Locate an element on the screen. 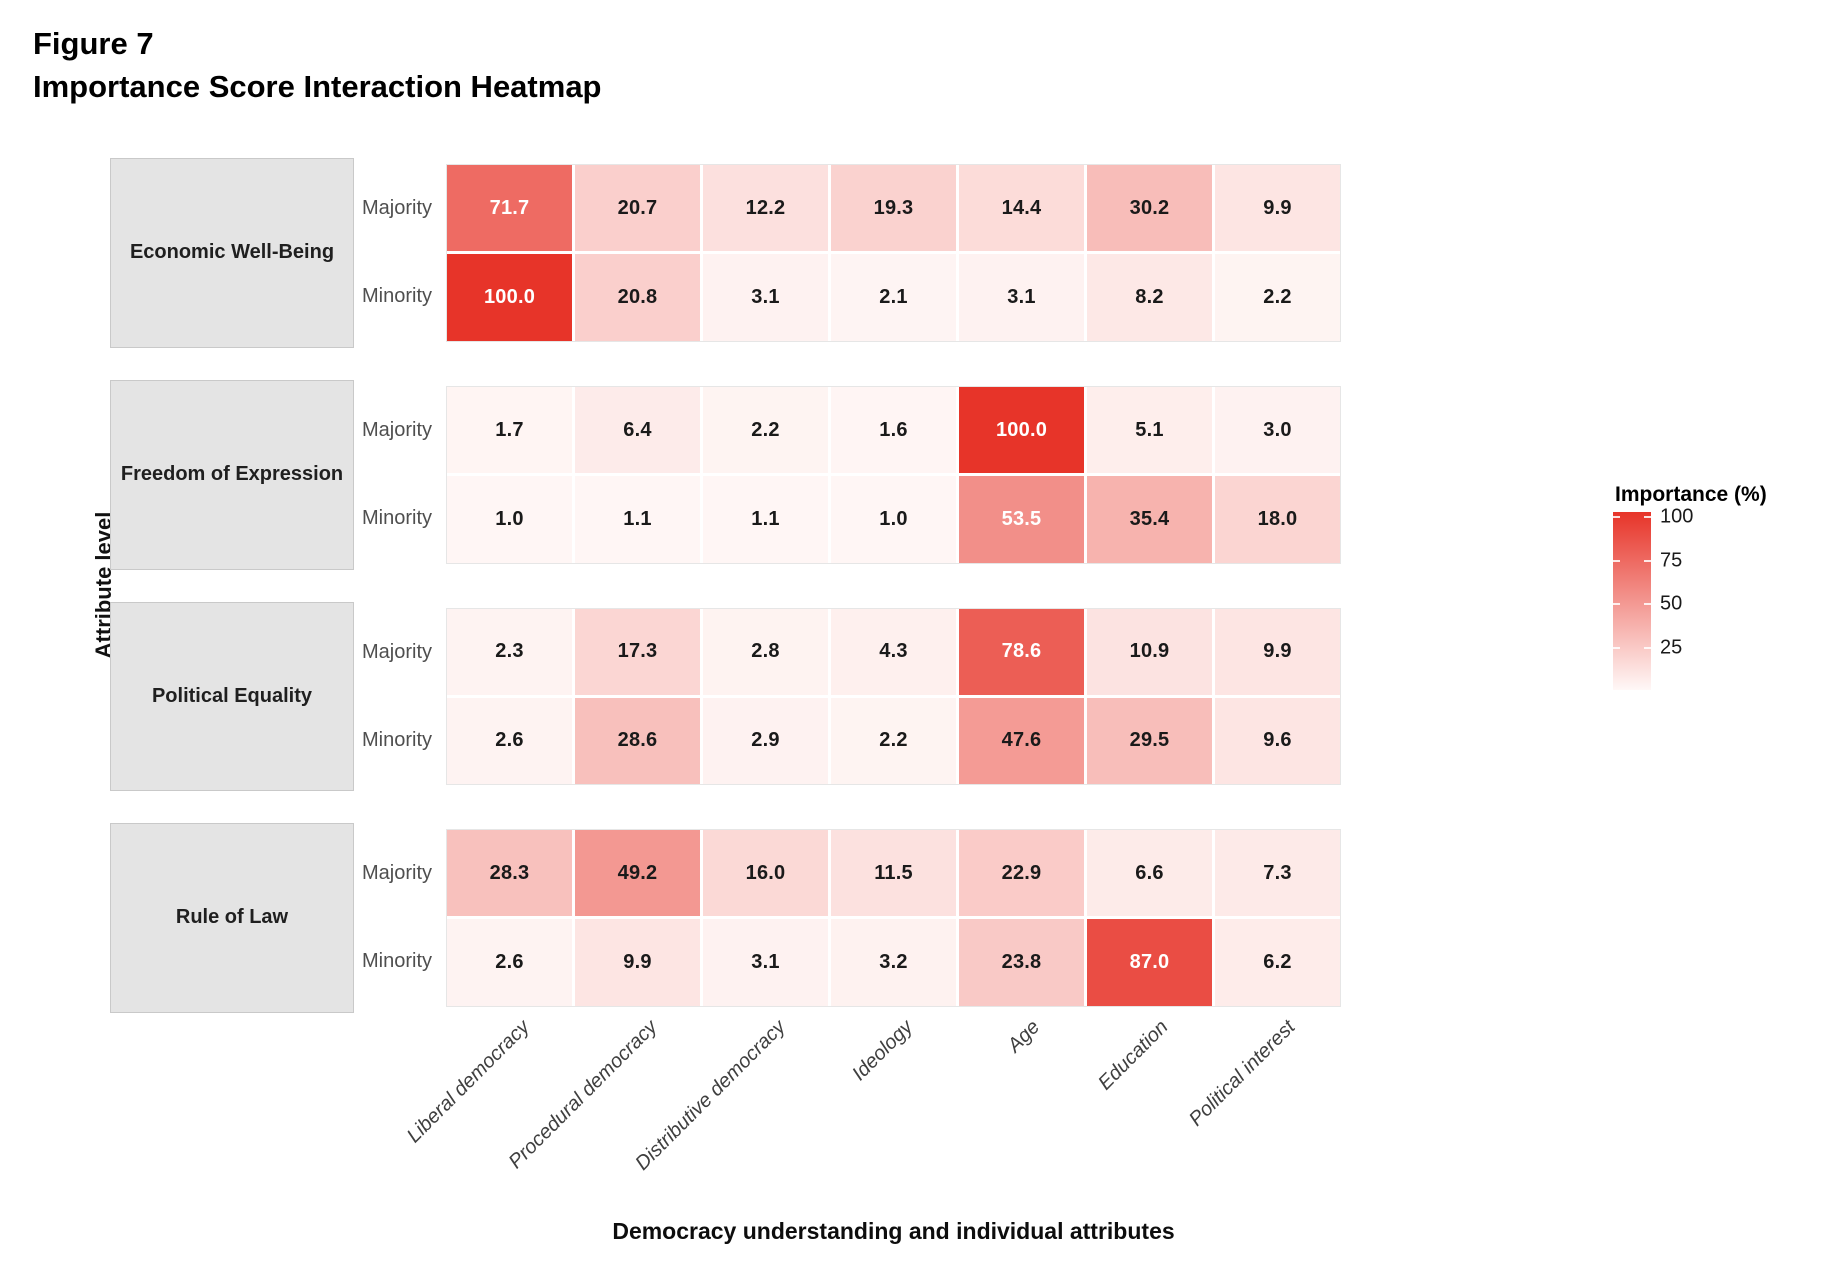 This screenshot has height=1285, width=1838. heatmap-cell: 87.0 is located at coordinates (1149, 962).